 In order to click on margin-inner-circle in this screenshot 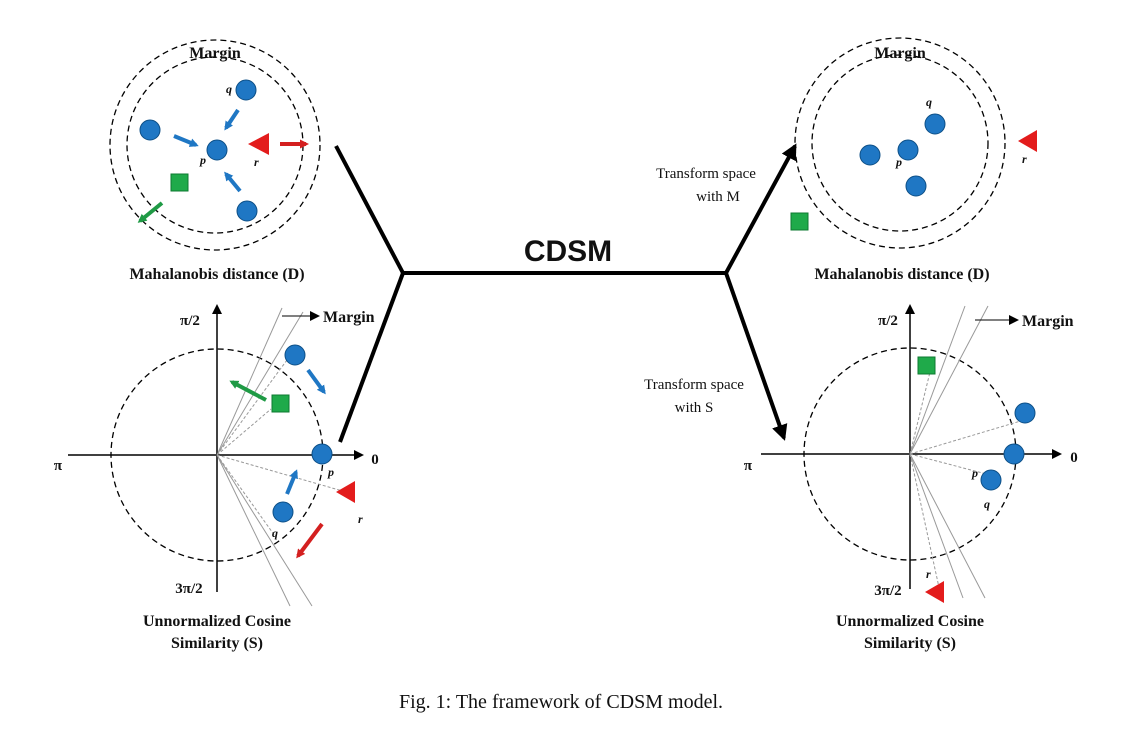, I will do `click(900, 143)`.